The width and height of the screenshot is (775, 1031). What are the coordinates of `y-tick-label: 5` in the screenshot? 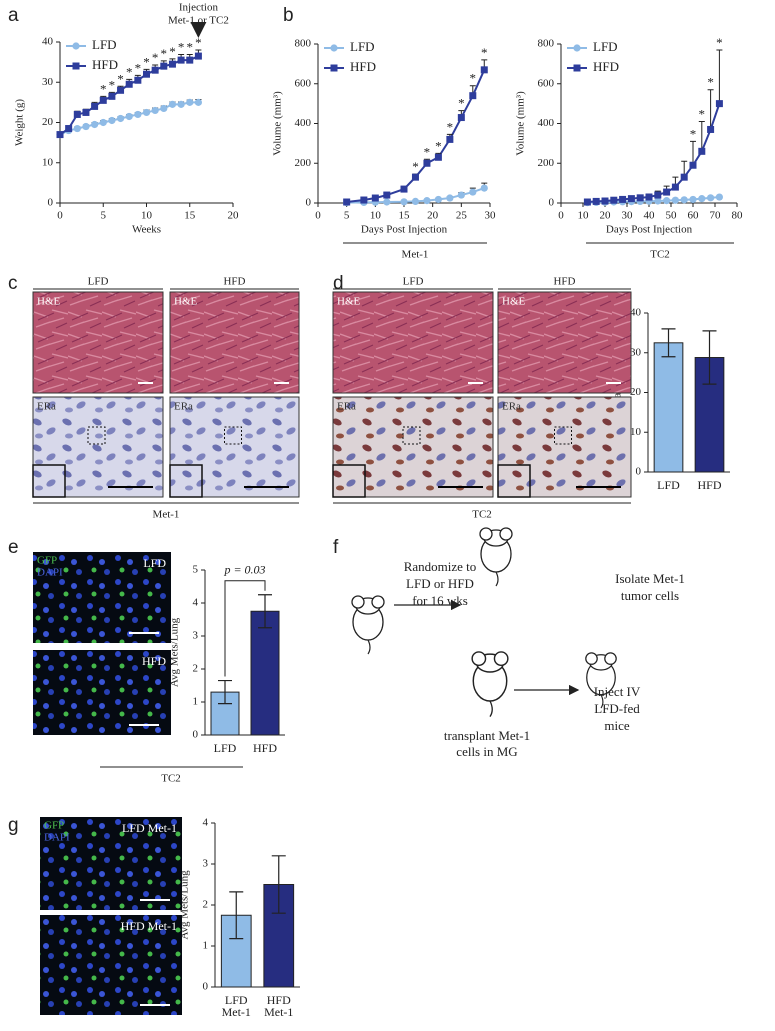 It's located at (196, 570).